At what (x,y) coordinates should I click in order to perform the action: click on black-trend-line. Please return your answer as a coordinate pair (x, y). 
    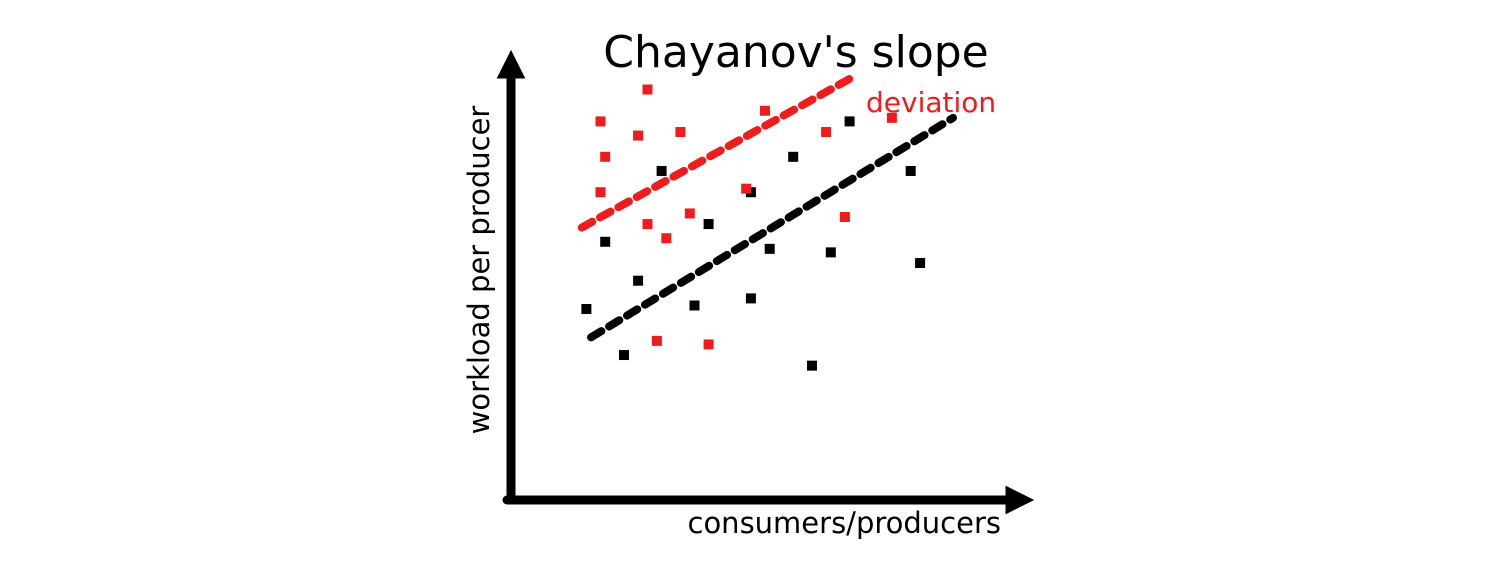
    Looking at the image, I should click on (772, 227).